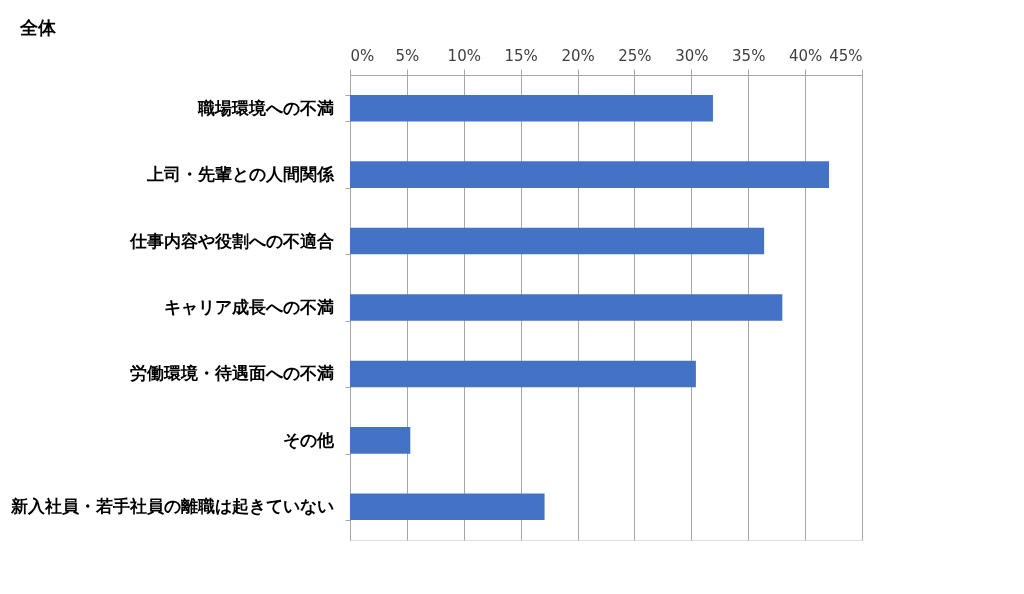 Image resolution: width=1024 pixels, height=594 pixels. Describe the element at coordinates (692, 55) in the screenshot. I see `x-tick-label: 30%` at that location.